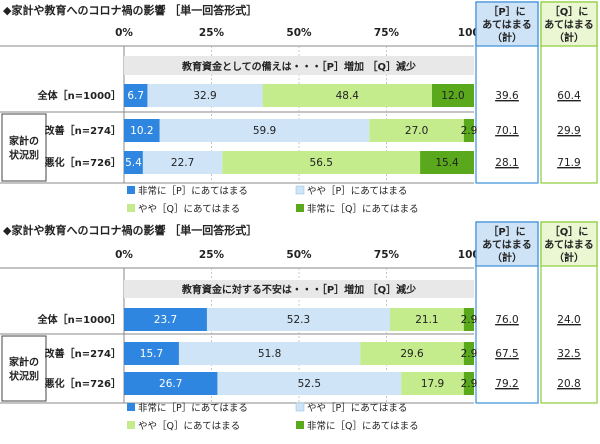 This screenshot has height=444, width=600. Describe the element at coordinates (141, 131) in the screenshot. I see `bar-value-label: 10.2` at that location.